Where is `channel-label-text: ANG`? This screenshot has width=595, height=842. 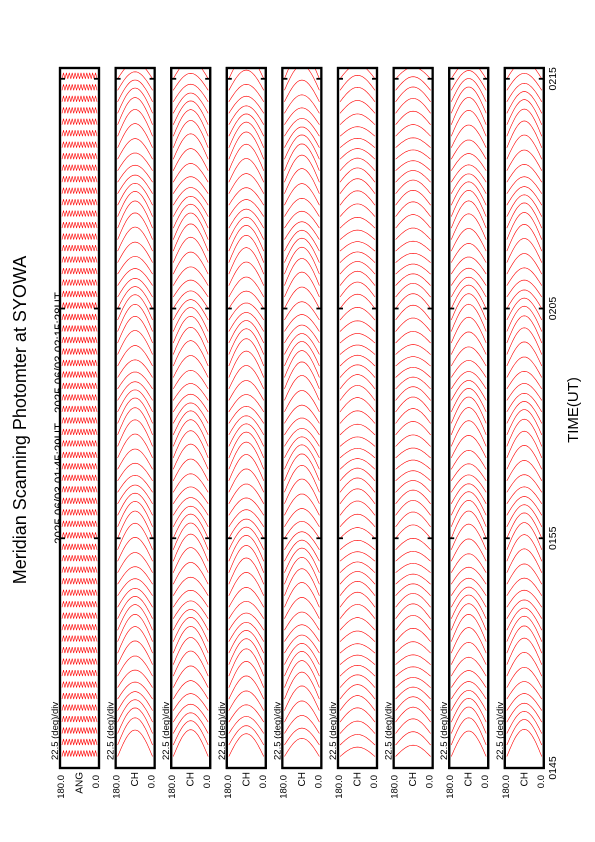
channel-label-text: ANG is located at coordinates (80, 783).